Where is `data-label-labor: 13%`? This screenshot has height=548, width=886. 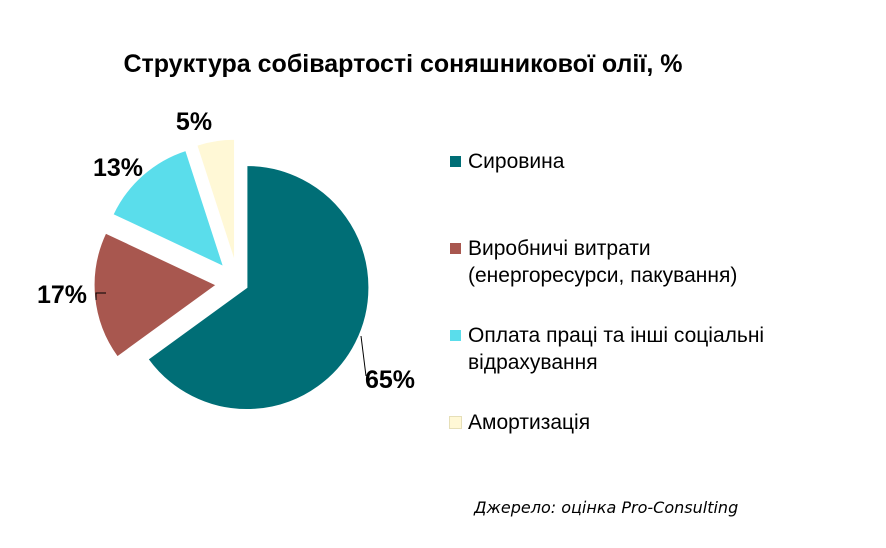 data-label-labor: 13% is located at coordinates (118, 168).